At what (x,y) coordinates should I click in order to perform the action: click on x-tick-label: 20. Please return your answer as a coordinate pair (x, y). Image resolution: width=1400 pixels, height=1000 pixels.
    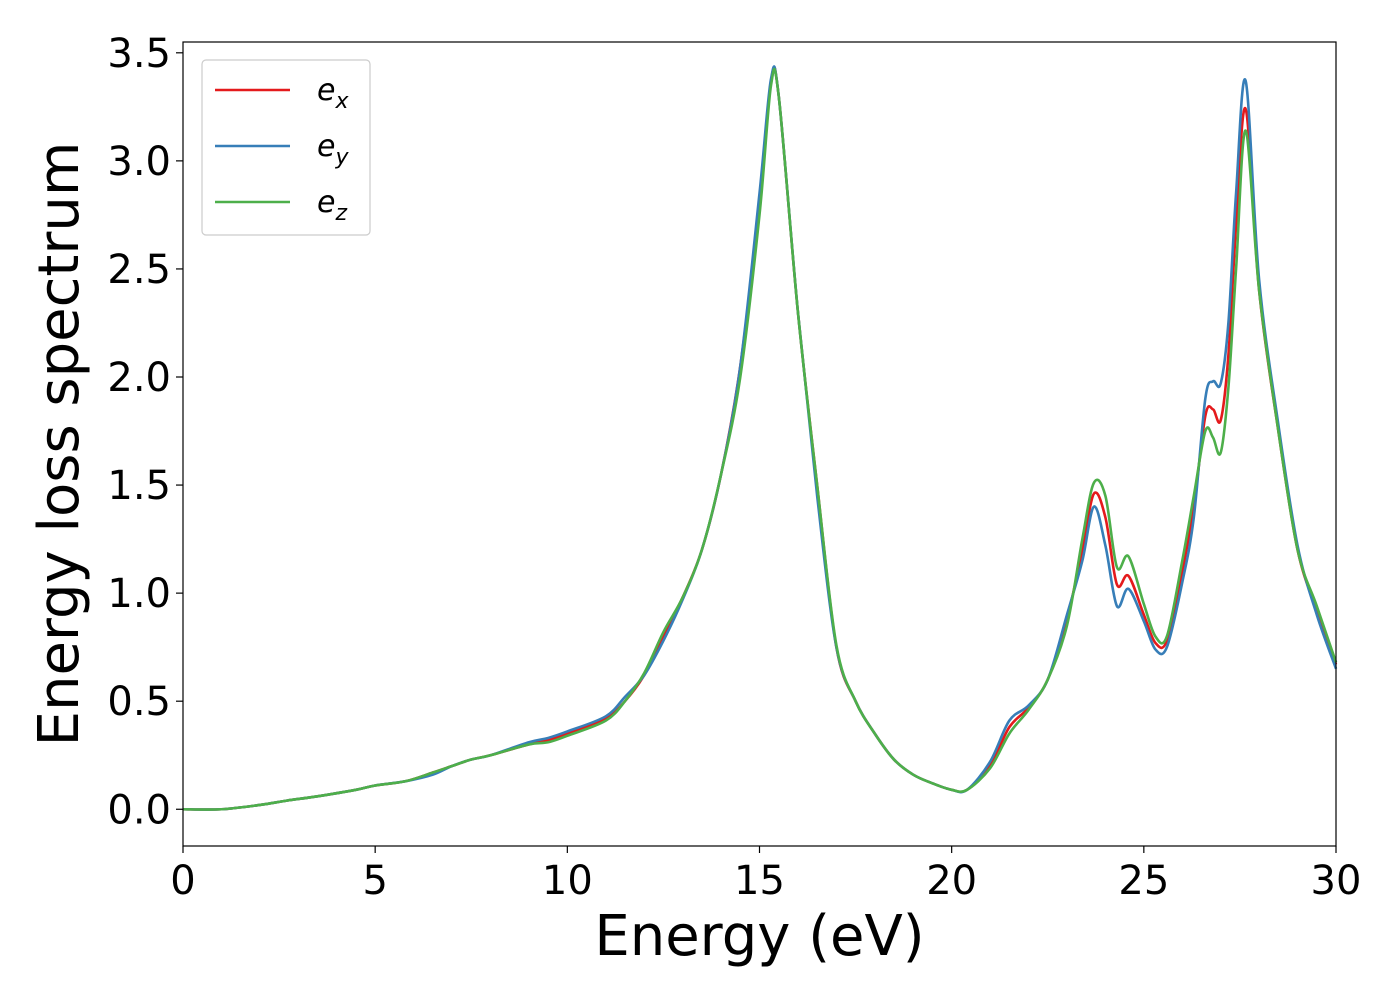
    Looking at the image, I should click on (951, 881).